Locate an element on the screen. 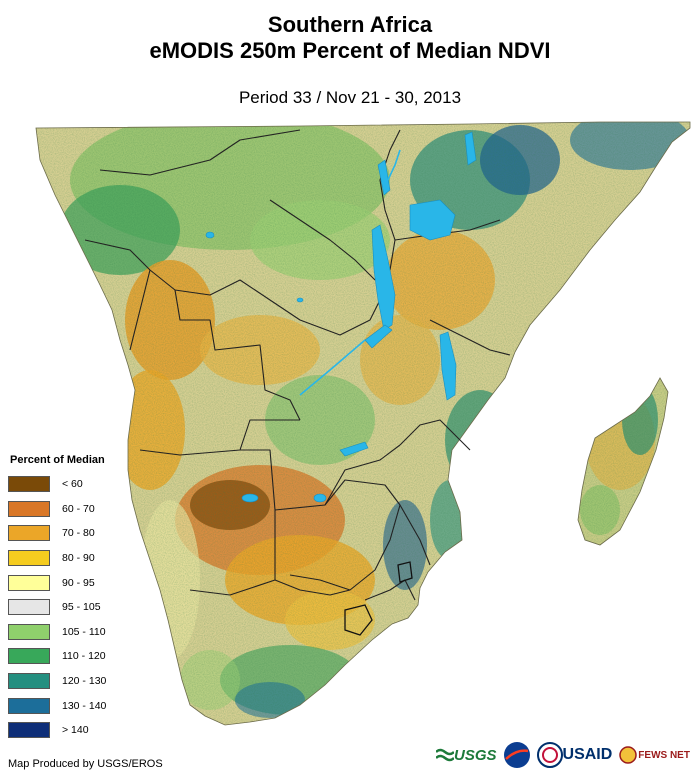 This screenshot has width=700, height=780. legend-label: 60 - 70 is located at coordinates (78, 508).